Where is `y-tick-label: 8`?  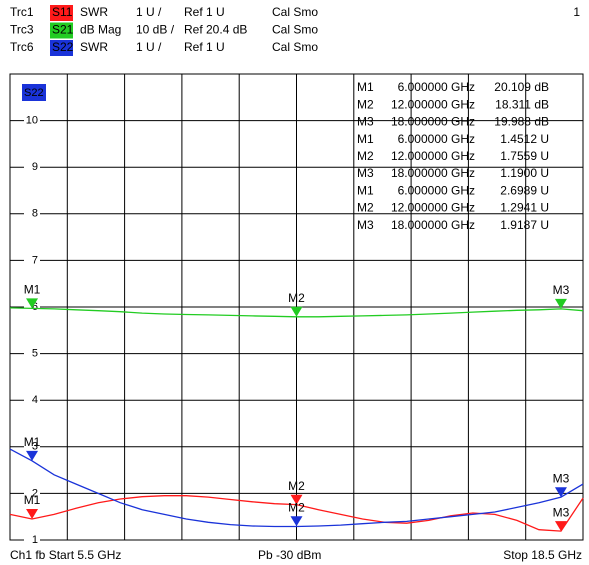
y-tick-label: 8 is located at coordinates (35, 214).